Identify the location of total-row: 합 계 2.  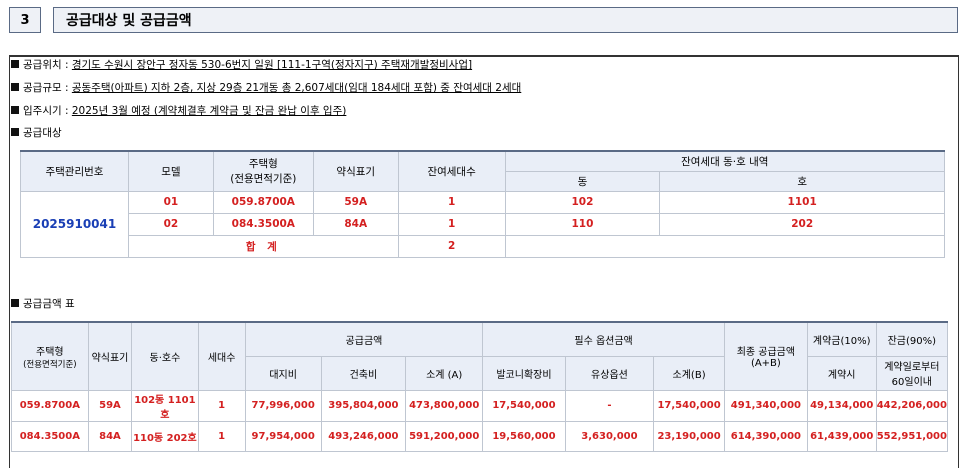
(483, 246).